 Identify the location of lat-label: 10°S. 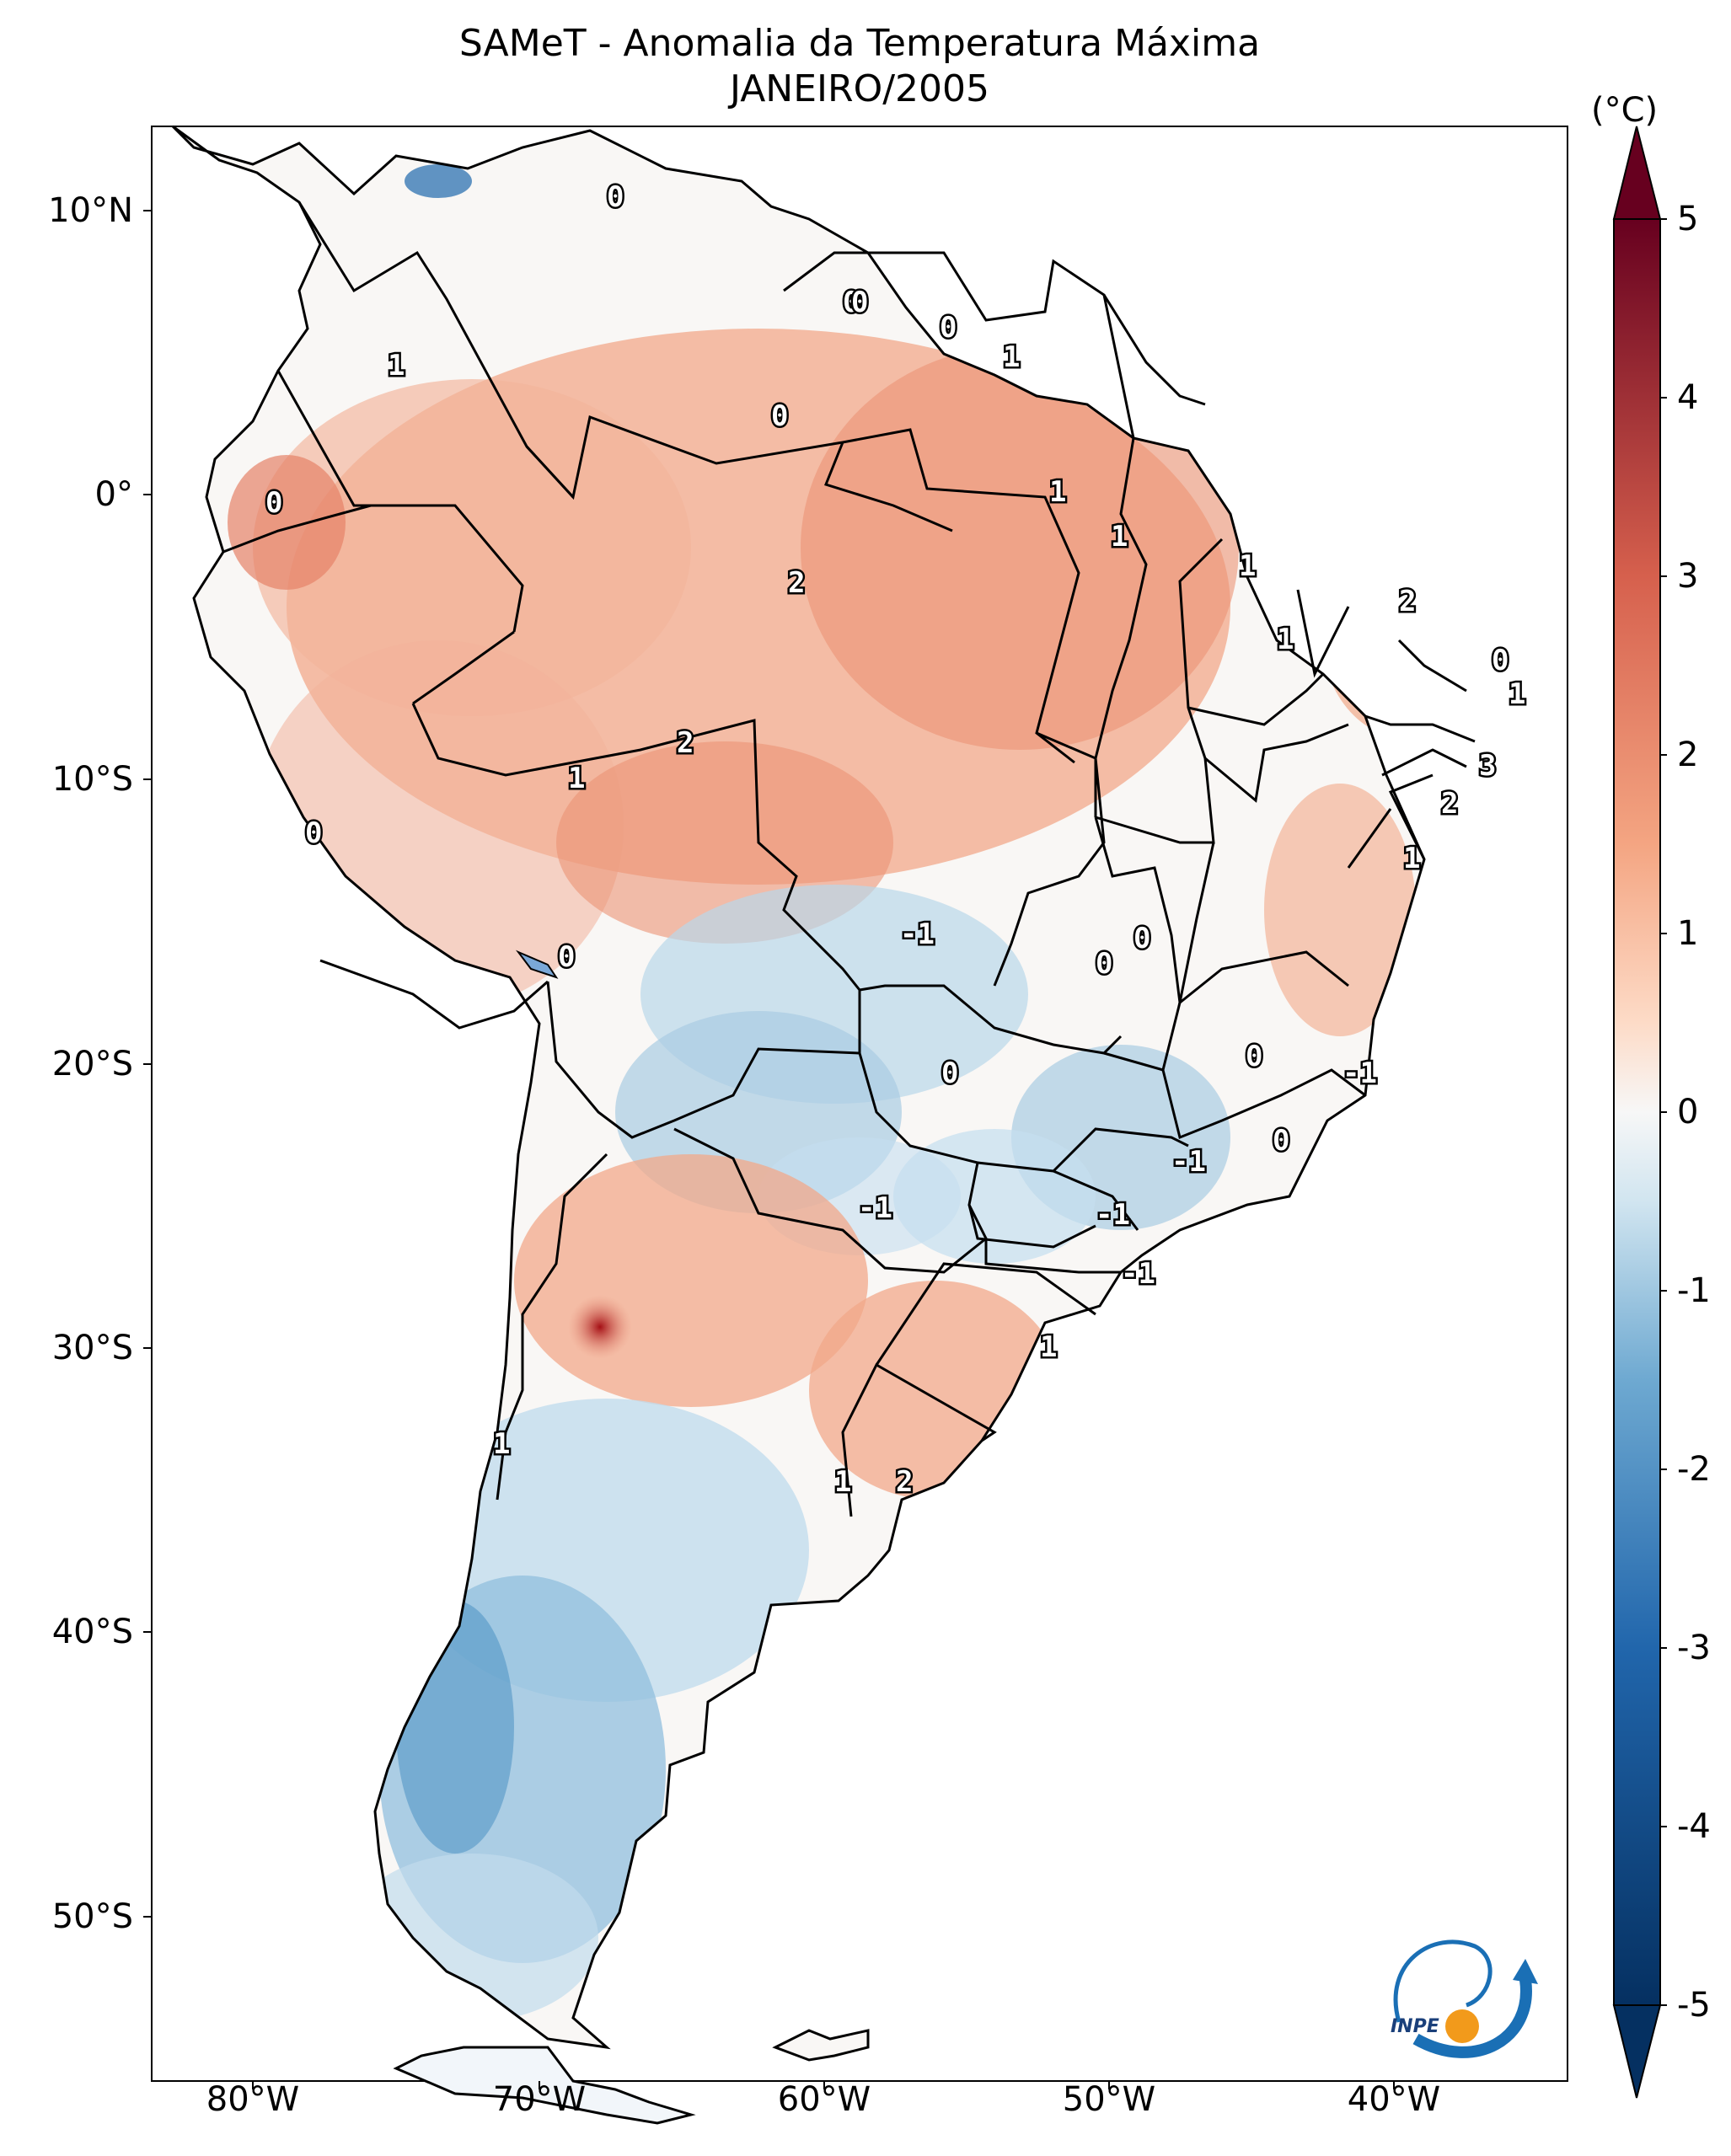
(92, 779).